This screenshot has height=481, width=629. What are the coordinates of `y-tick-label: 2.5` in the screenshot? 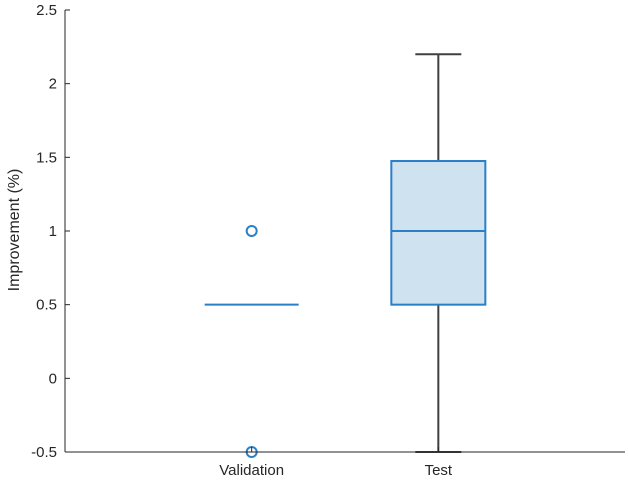 It's located at (46, 10).